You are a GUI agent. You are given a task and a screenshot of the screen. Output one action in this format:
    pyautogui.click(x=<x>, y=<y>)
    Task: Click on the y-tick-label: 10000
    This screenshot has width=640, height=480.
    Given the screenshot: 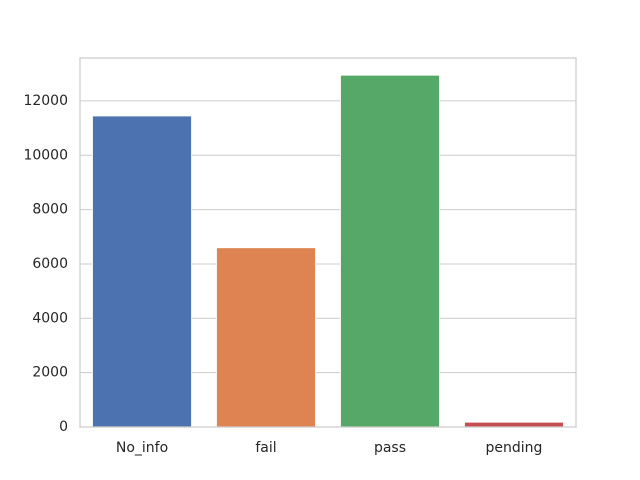 What is the action you would take?
    pyautogui.click(x=45, y=155)
    